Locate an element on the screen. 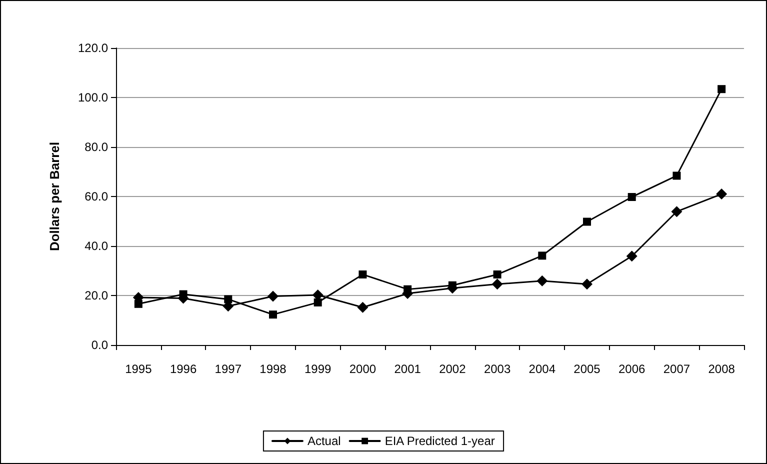 This screenshot has height=464, width=767. y-tick-label: 0.0 is located at coordinates (99, 345).